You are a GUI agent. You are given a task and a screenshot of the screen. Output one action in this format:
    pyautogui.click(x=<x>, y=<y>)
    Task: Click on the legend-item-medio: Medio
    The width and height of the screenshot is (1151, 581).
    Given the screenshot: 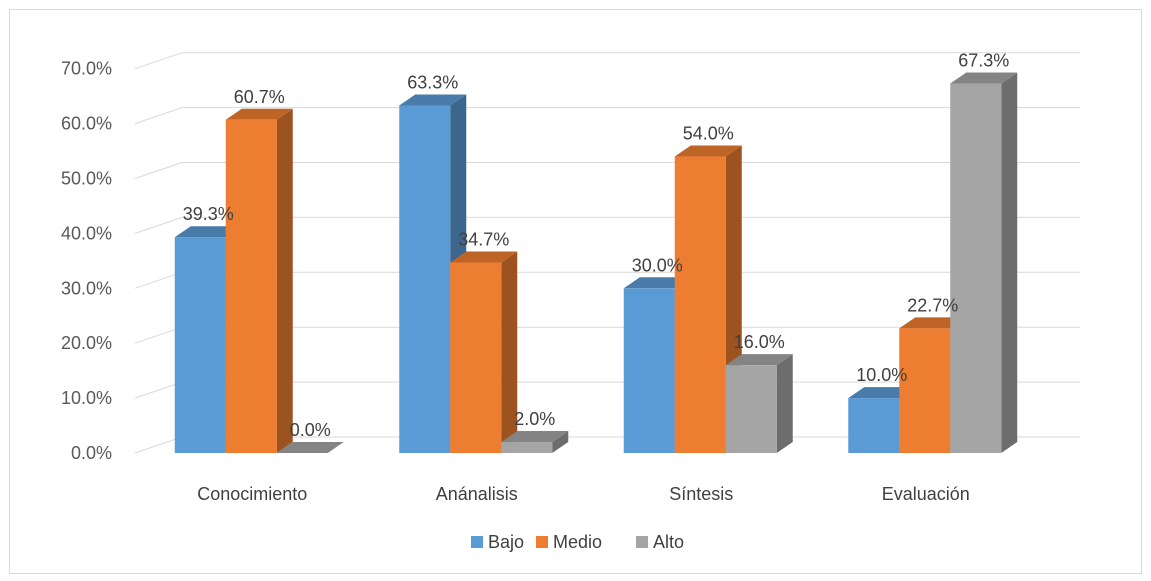 What is the action you would take?
    pyautogui.click(x=569, y=542)
    